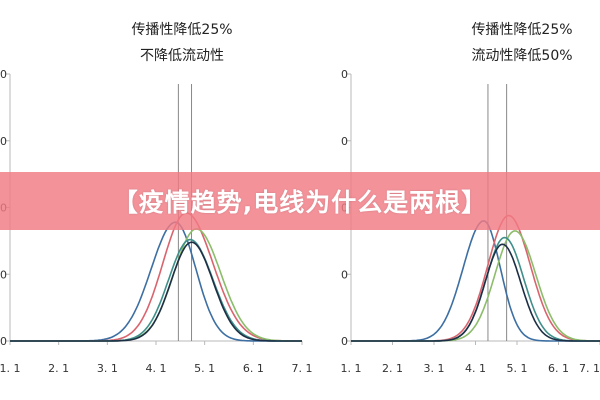  Describe the element at coordinates (475, 292) in the screenshot. I see `panel-2-series-5-line` at that location.